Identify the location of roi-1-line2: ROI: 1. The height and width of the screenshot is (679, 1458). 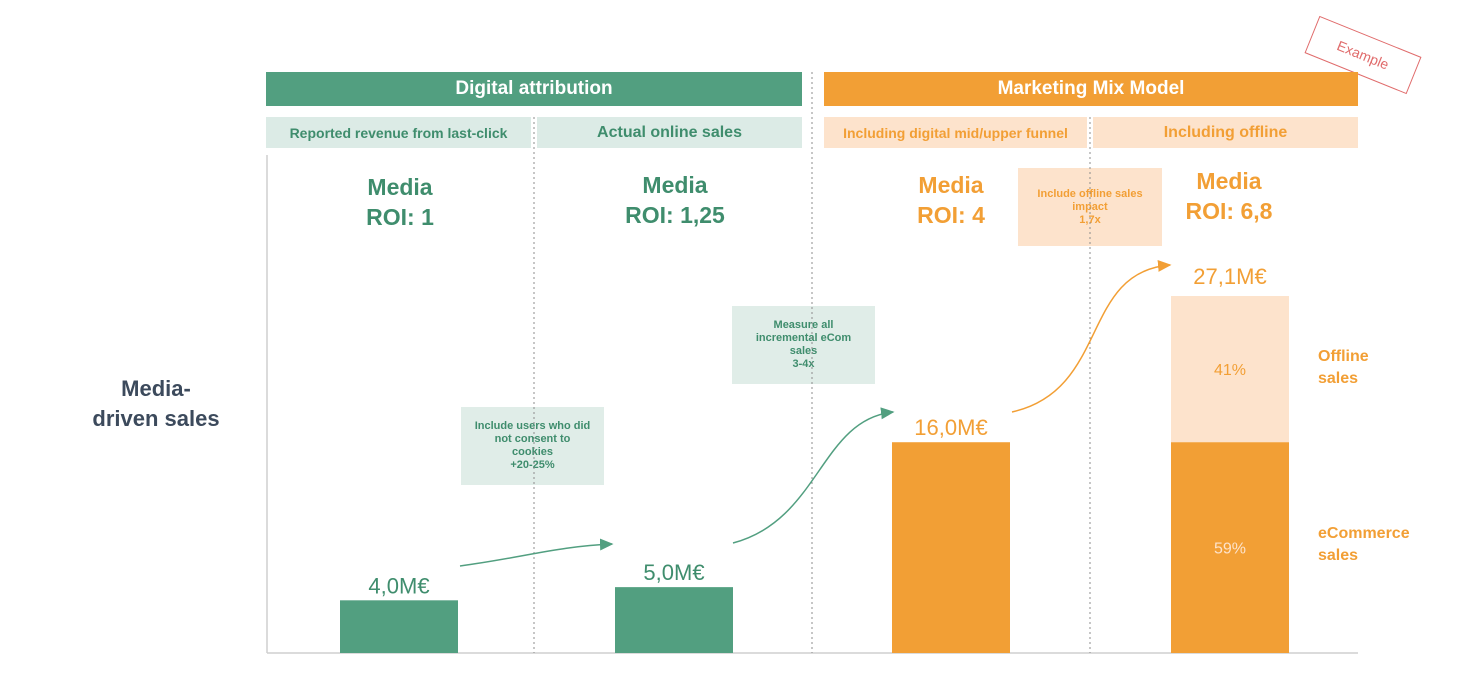
(400, 217).